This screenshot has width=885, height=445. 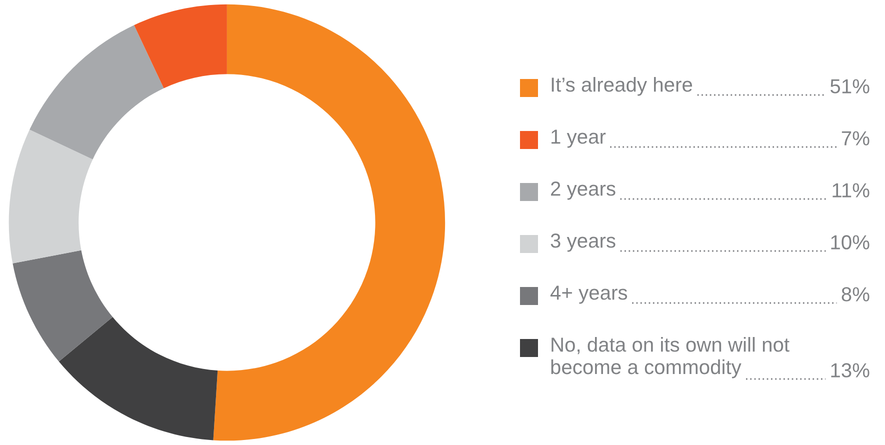 What do you see at coordinates (583, 191) in the screenshot?
I see `legend-label: 2 years` at bounding box center [583, 191].